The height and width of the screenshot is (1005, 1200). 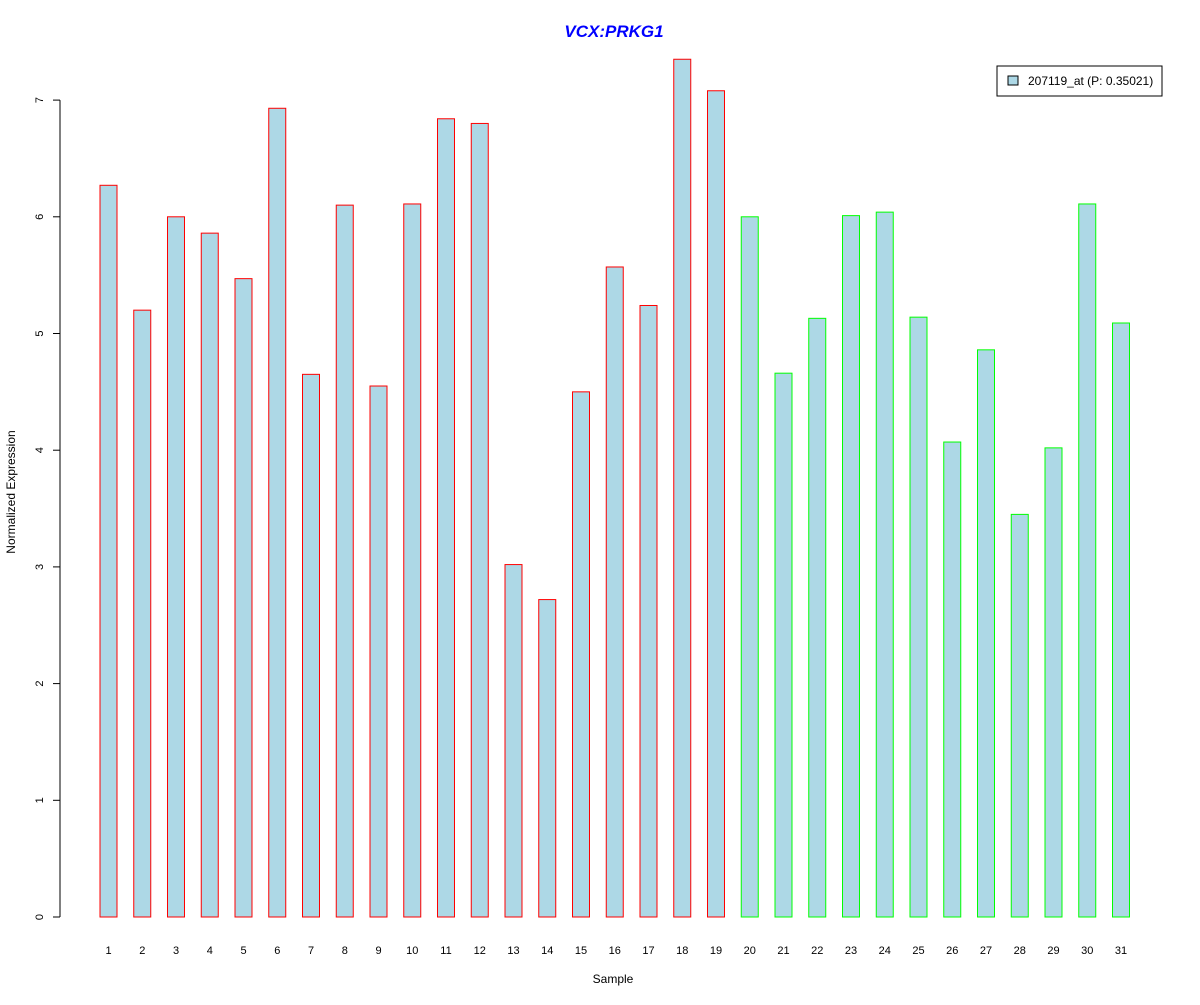 What do you see at coordinates (345, 951) in the screenshot?
I see `x-tick-label: 8` at bounding box center [345, 951].